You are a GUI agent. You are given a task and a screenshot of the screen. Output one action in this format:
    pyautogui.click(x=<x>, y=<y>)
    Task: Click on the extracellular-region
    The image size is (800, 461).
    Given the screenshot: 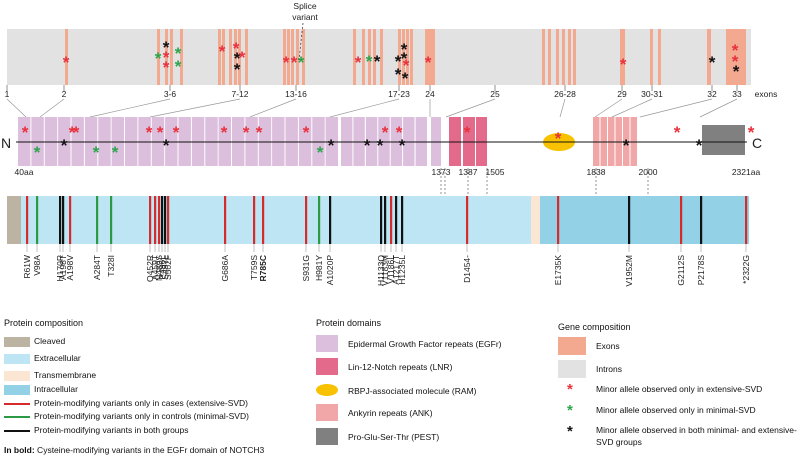 What is the action you would take?
    pyautogui.click(x=276, y=220)
    